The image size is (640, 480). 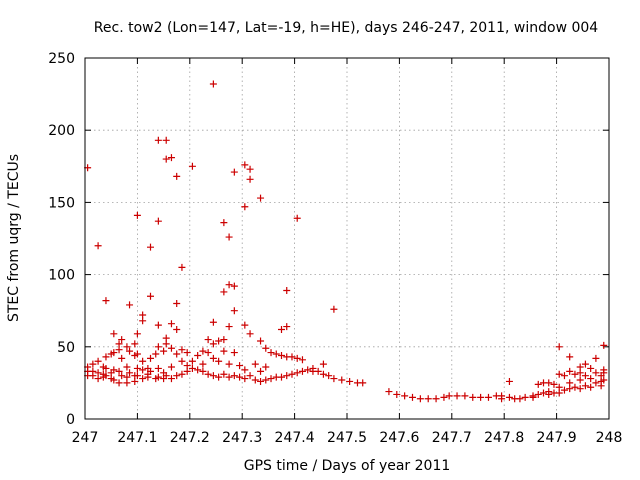 What do you see at coordinates (190, 438) in the screenshot?
I see `x-tick-label: 247.2` at bounding box center [190, 438].